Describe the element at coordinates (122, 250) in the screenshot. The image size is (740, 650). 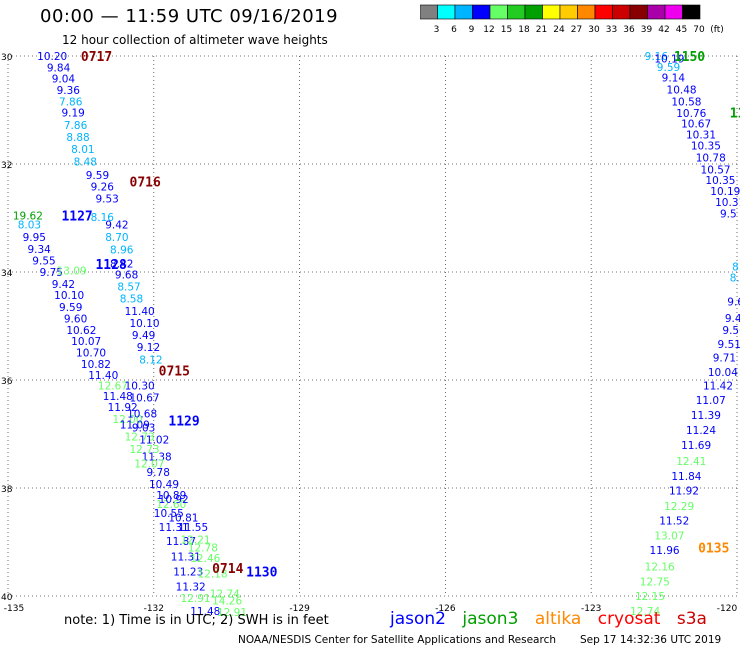
I see `wave-height-value: 8.96` at that location.